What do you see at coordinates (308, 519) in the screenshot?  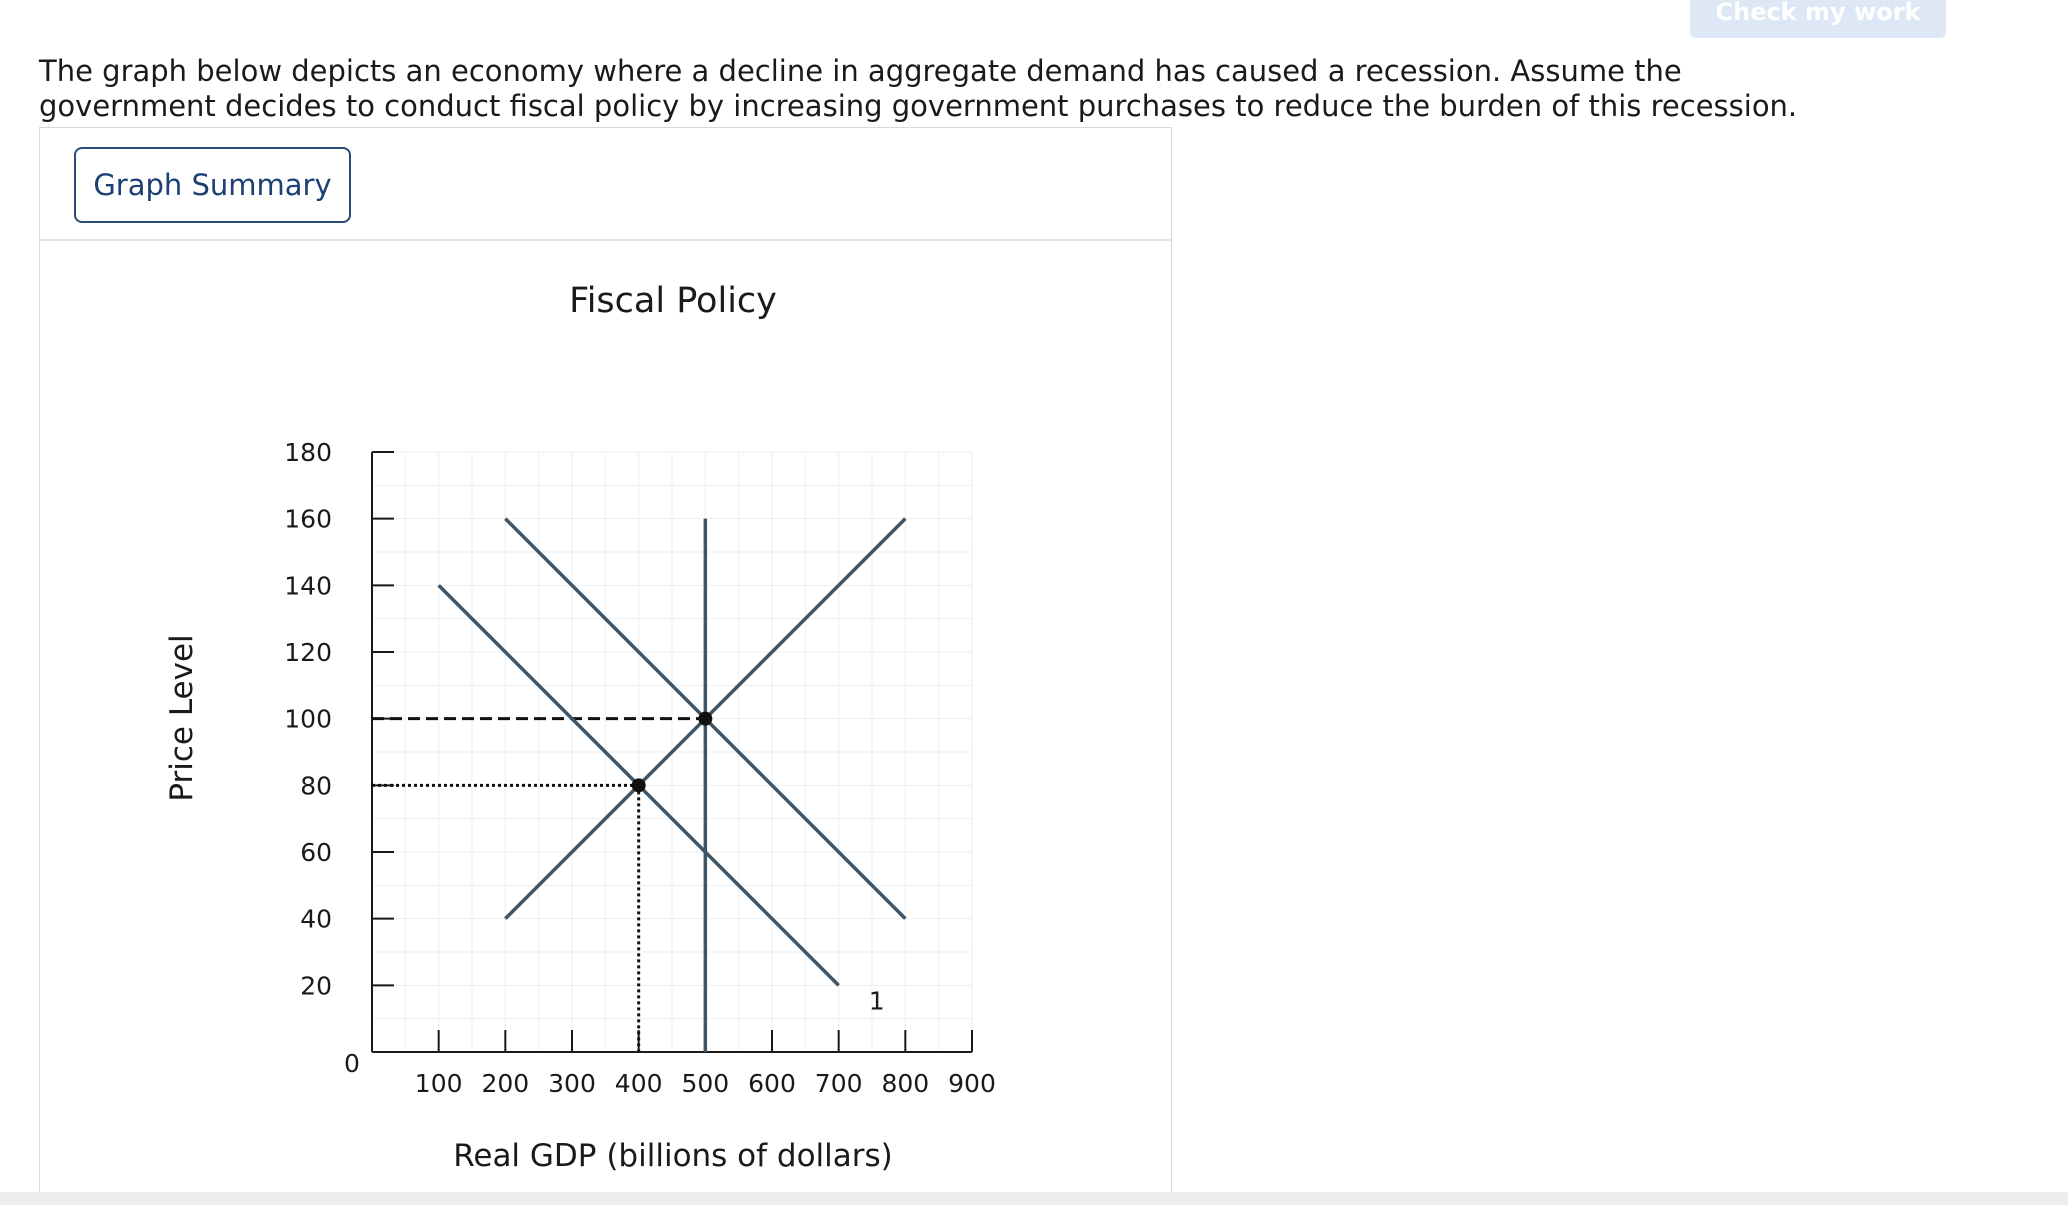 I see `y-tick-label: 160` at bounding box center [308, 519].